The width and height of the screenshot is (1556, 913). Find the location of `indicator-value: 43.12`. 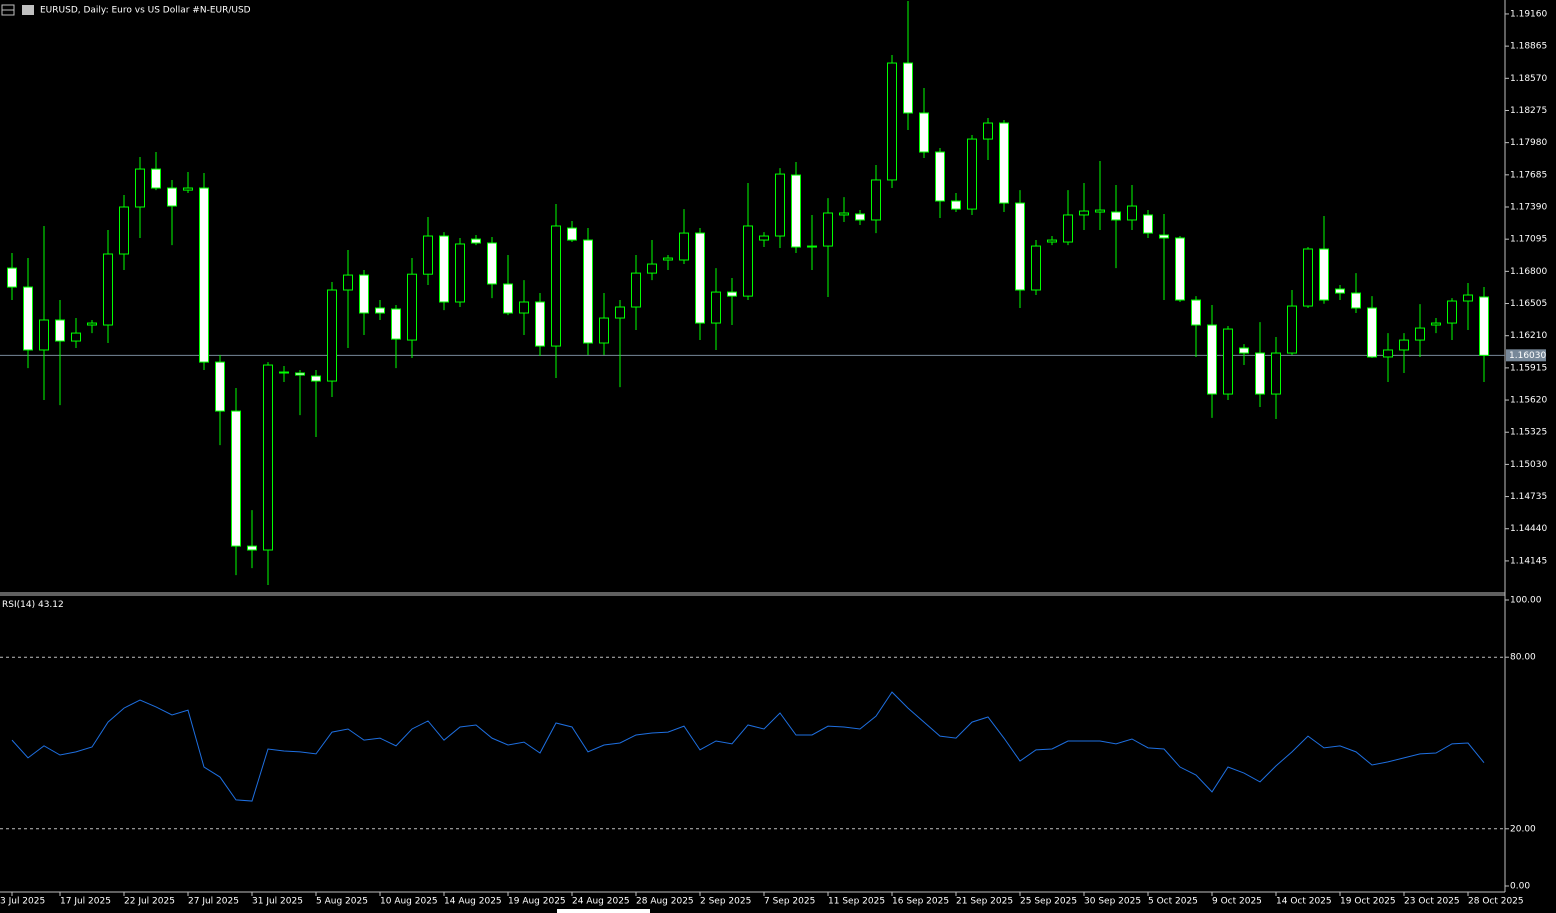

indicator-value: 43.12 is located at coordinates (51, 605).